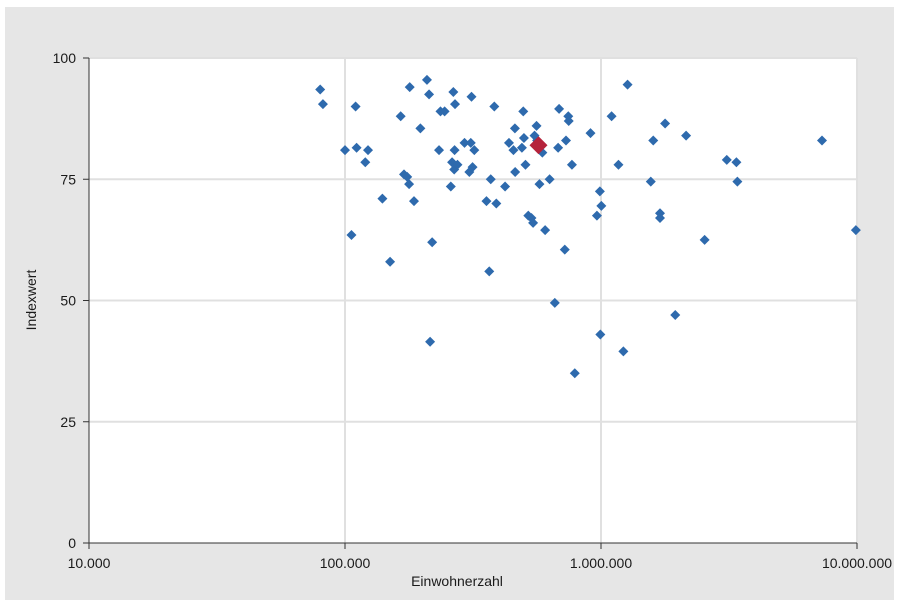  I want to click on y-tick-label: 0, so click(72, 543).